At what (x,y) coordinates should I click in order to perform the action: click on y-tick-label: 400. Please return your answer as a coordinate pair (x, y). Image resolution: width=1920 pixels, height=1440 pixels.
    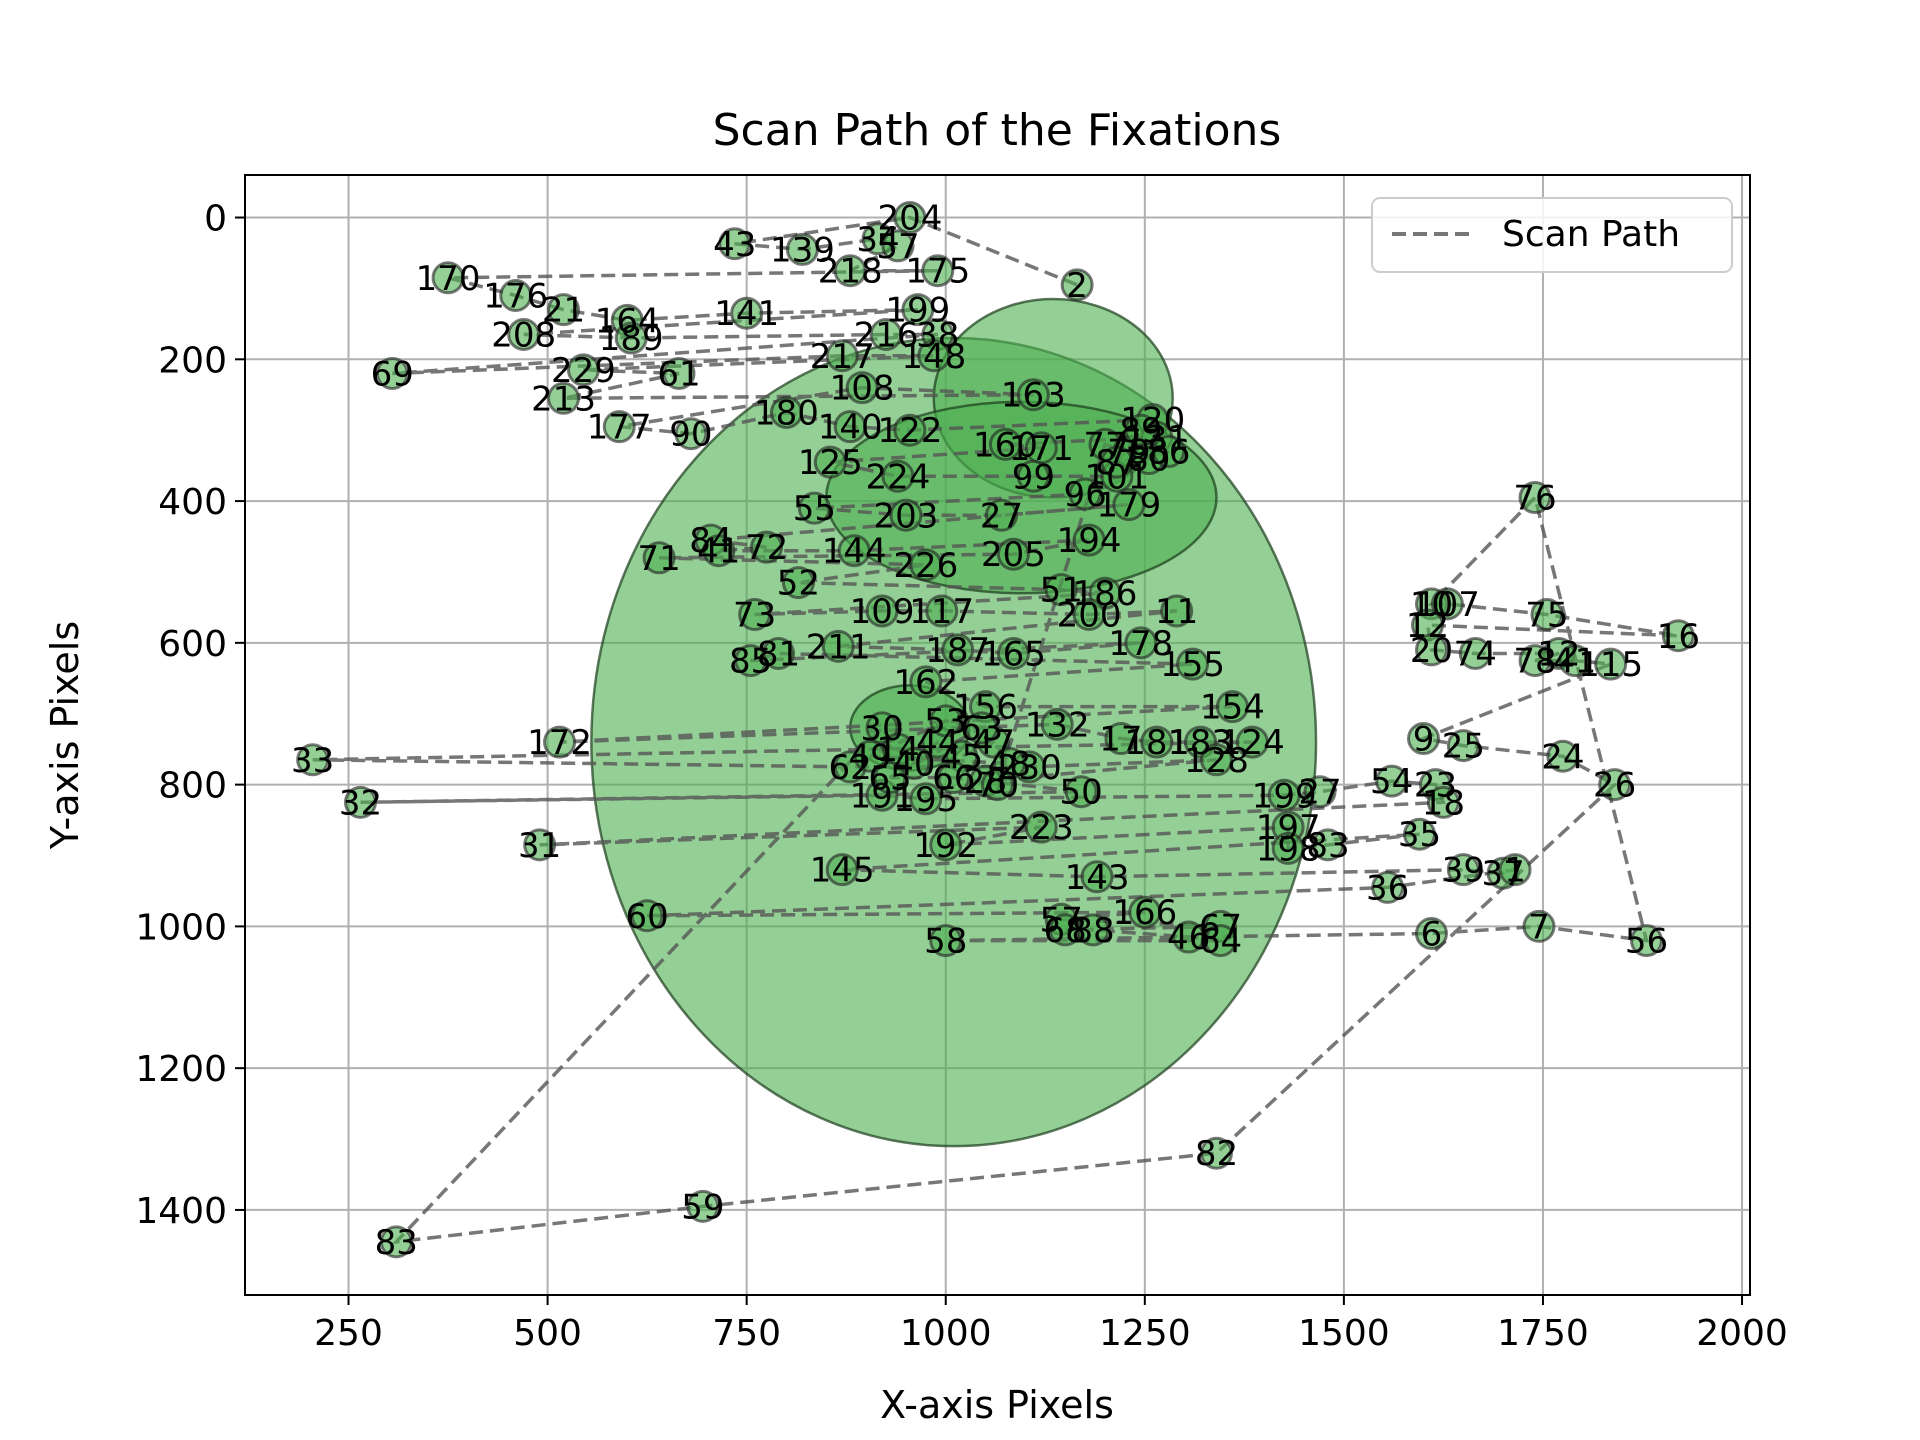
    Looking at the image, I should click on (192, 502).